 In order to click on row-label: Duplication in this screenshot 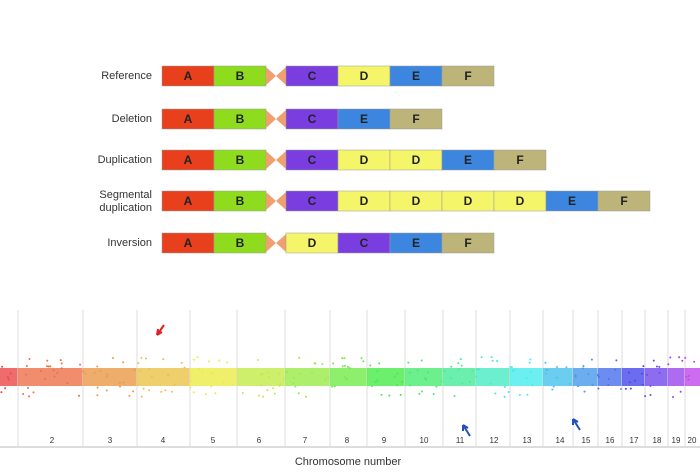, I will do `click(125, 160)`.